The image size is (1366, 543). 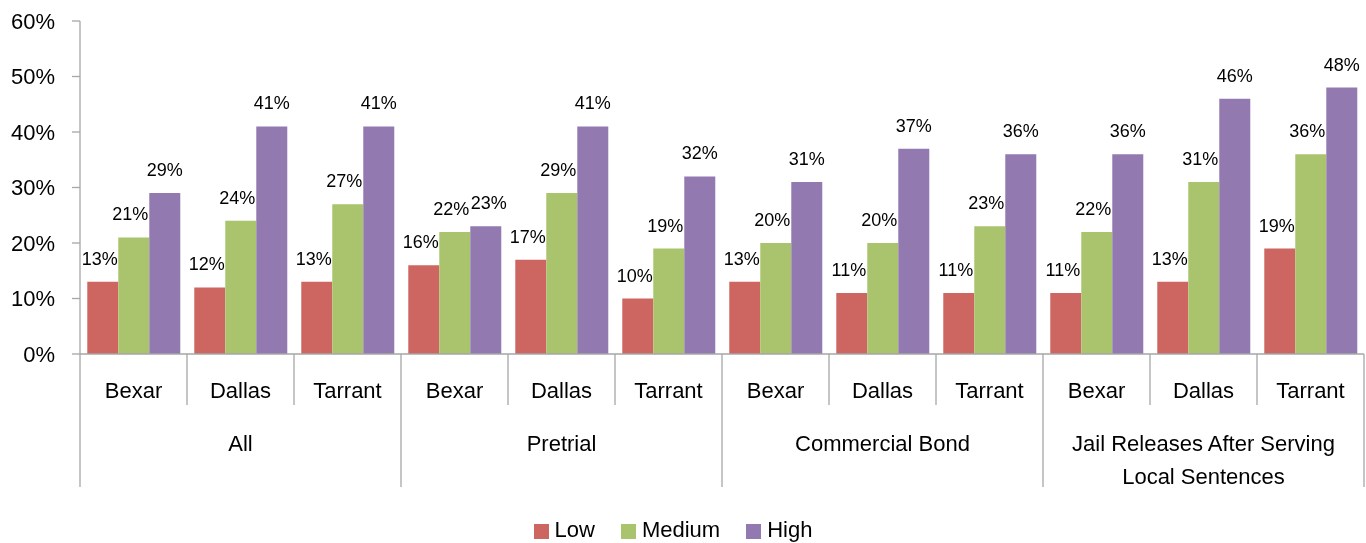 I want to click on data-label: 37%, so click(x=913, y=125).